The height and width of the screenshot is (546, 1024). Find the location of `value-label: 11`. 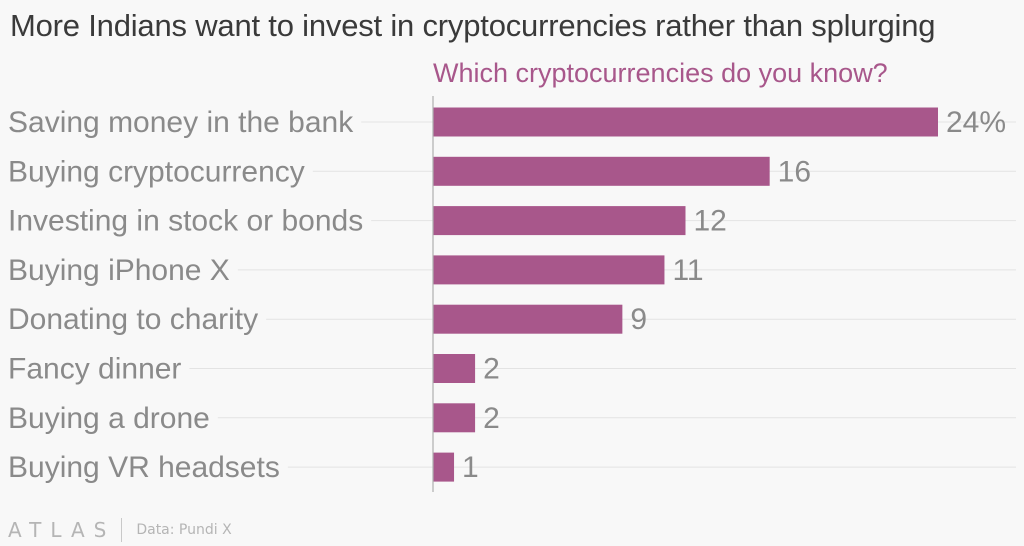

value-label: 11 is located at coordinates (687, 270).